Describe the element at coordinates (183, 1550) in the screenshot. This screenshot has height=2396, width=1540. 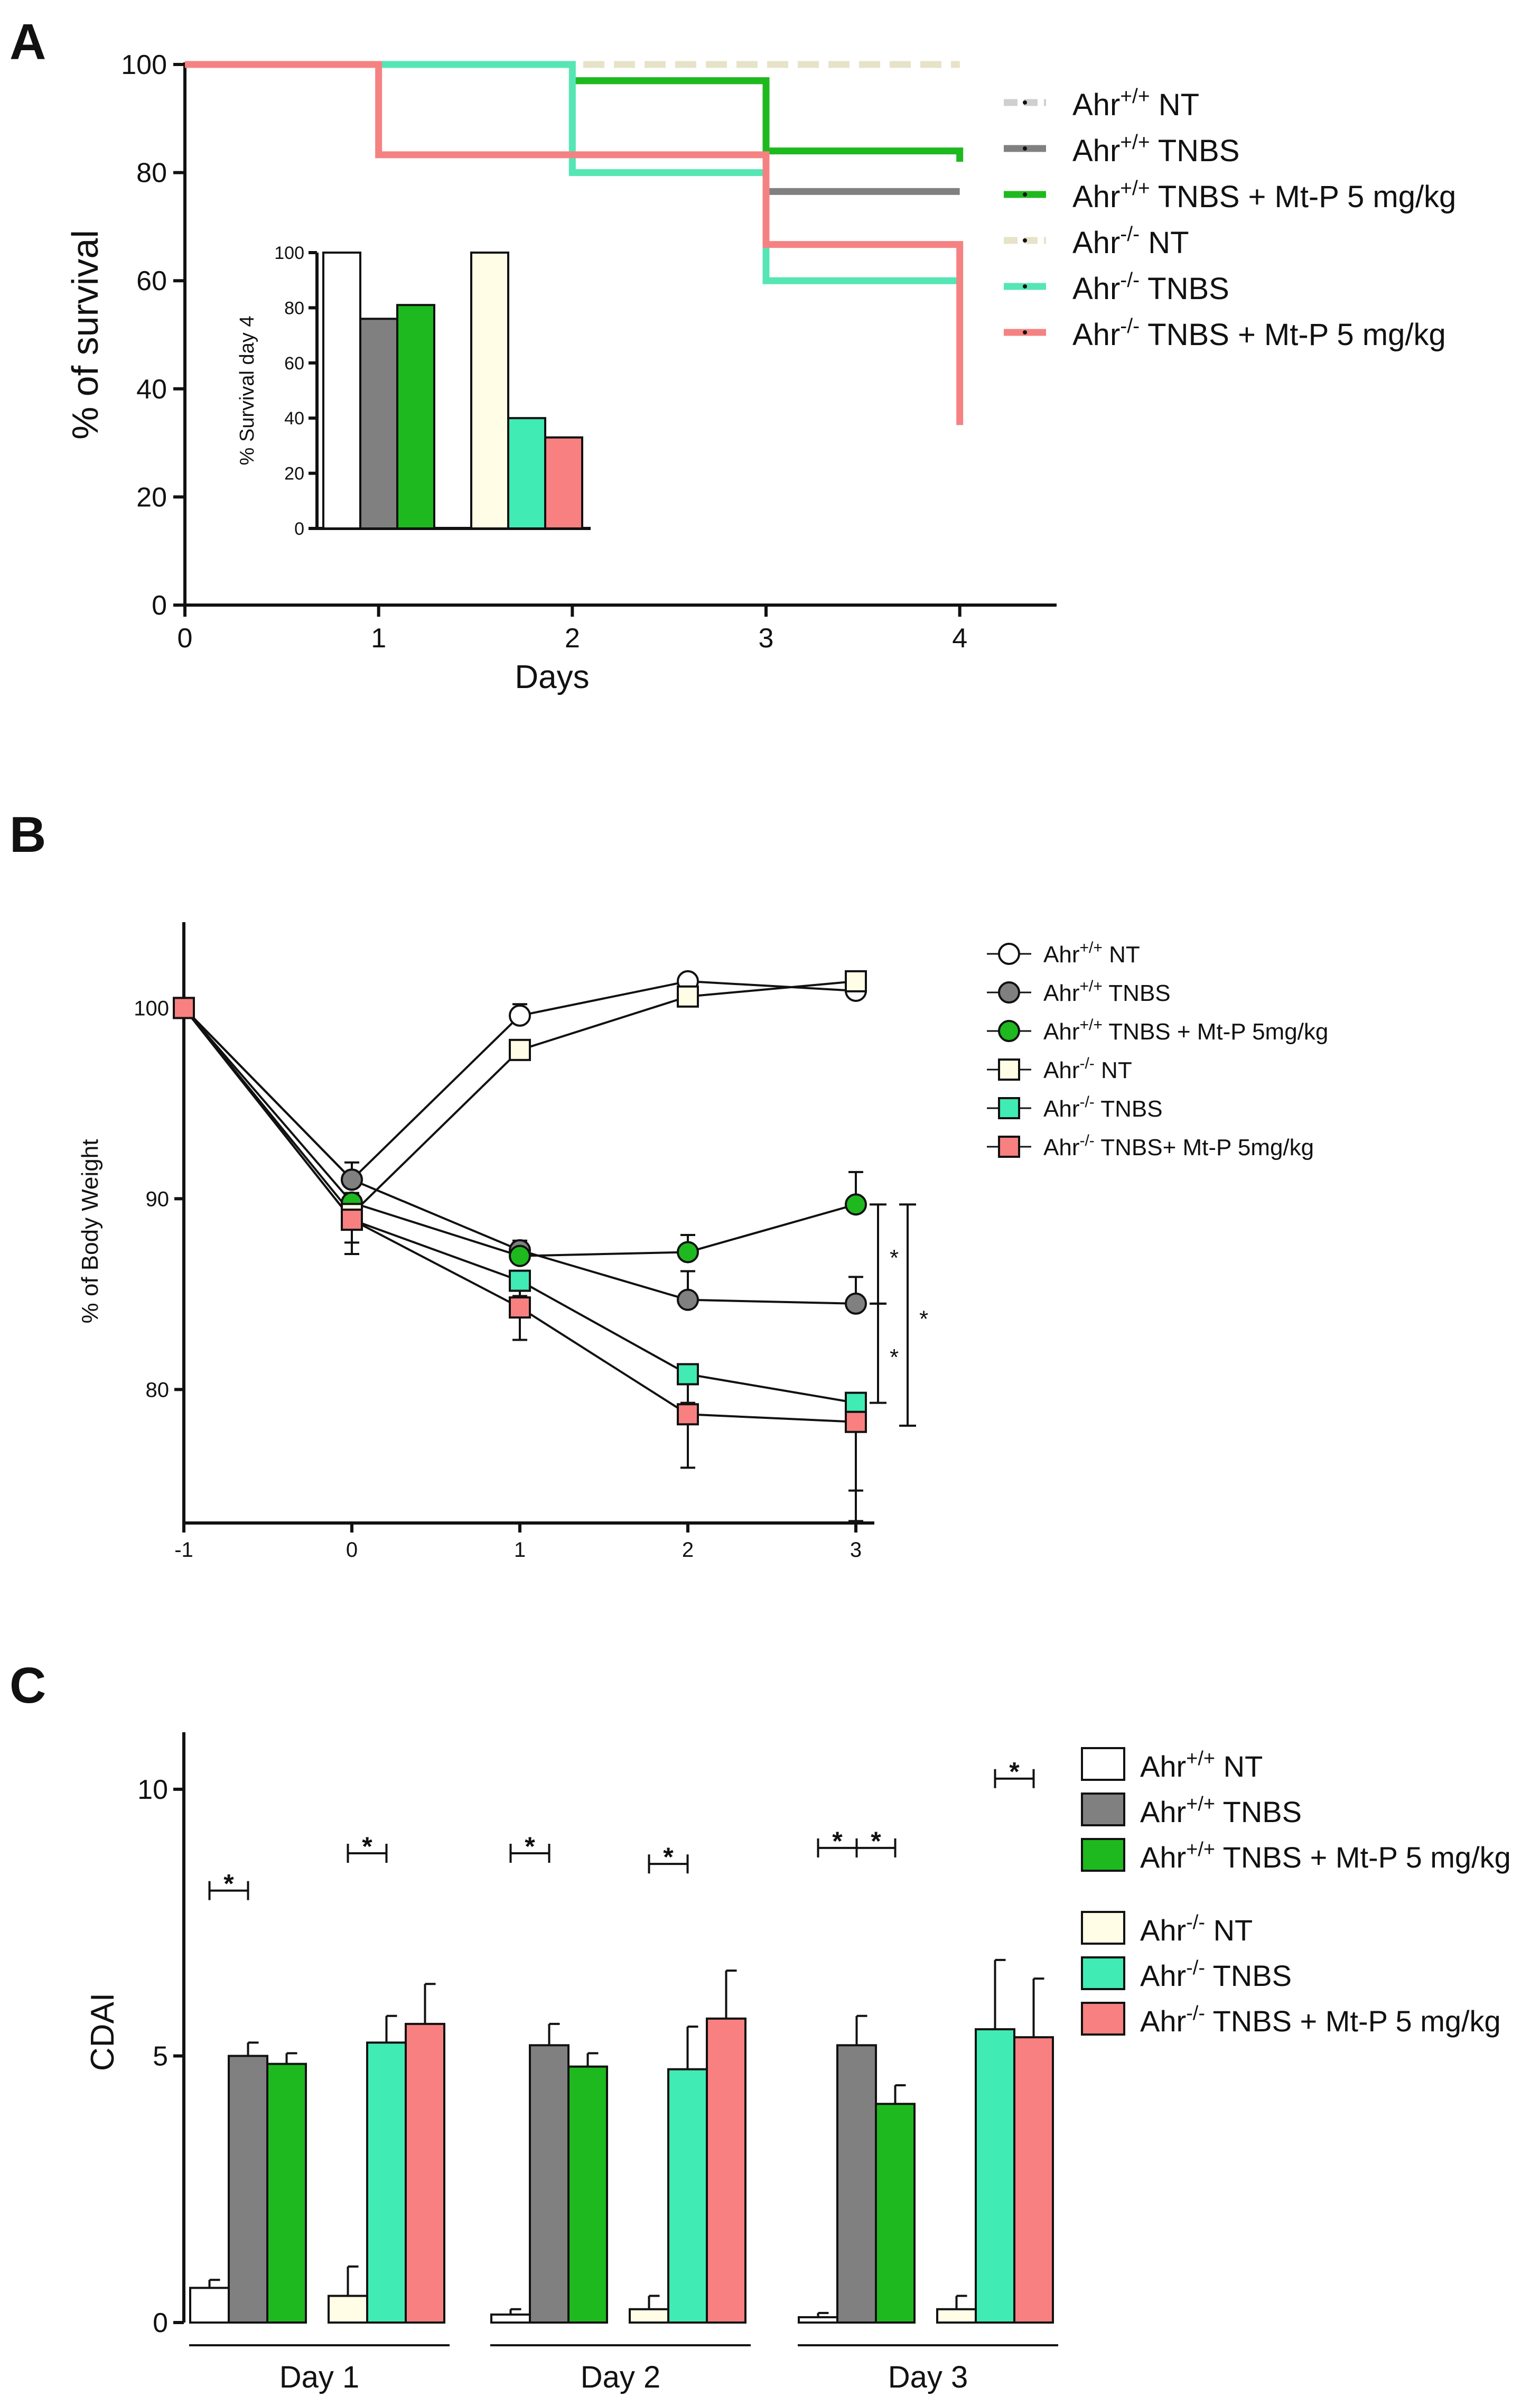
I see `x-tick-label: -1` at that location.